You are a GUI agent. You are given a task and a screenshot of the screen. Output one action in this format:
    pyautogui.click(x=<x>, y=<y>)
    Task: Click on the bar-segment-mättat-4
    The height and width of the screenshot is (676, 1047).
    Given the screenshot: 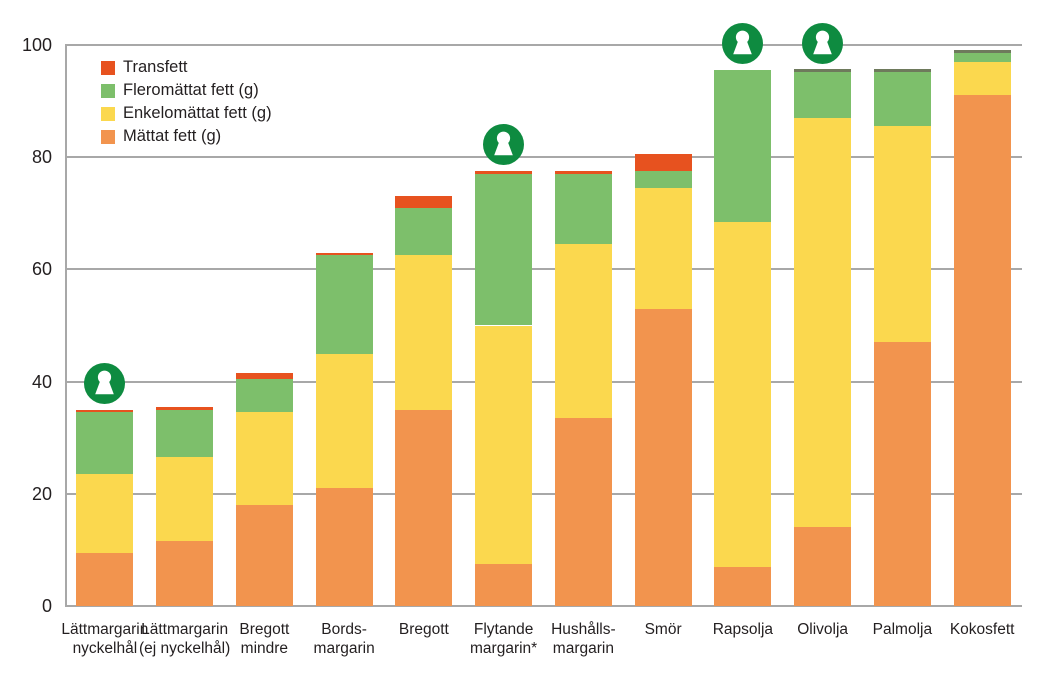 What is the action you would take?
    pyautogui.click(x=344, y=547)
    